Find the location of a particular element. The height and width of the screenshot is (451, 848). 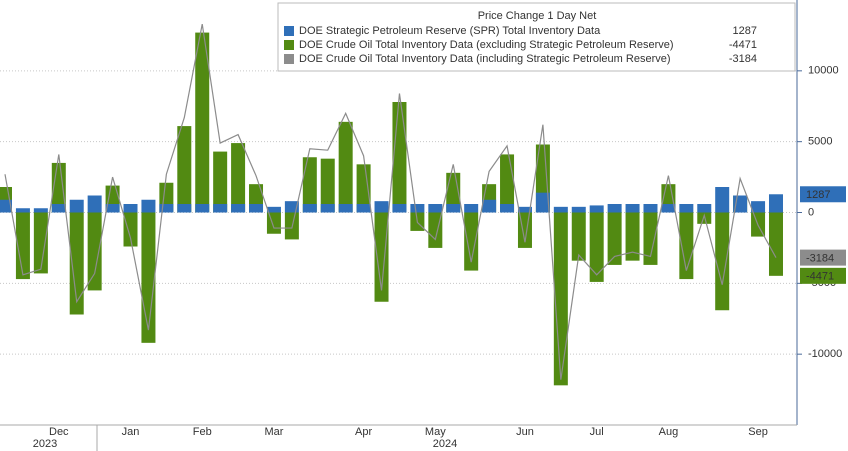

x-tick-label: Apr is located at coordinates (363, 432).